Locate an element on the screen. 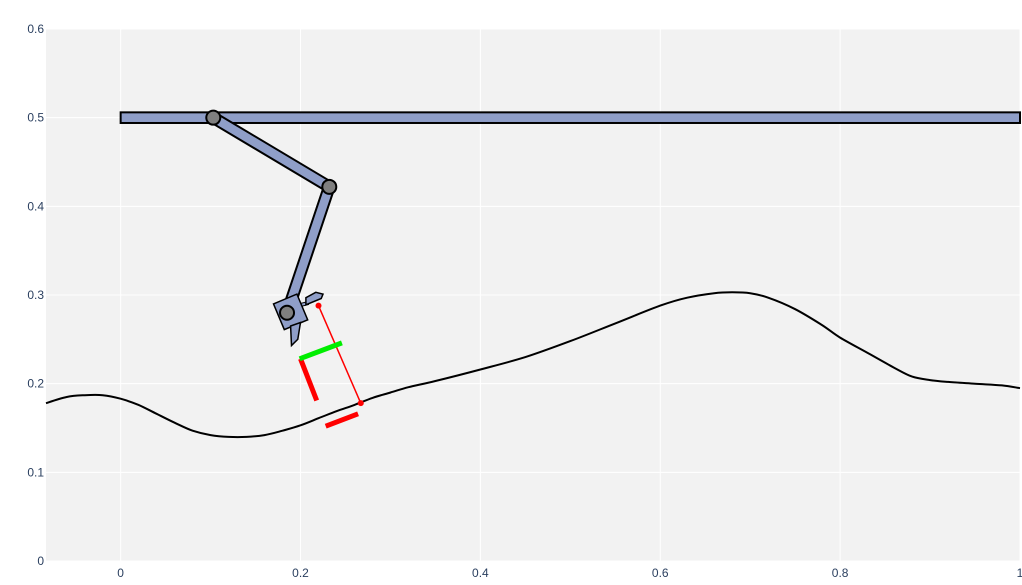  target-end-point is located at coordinates (360, 403).